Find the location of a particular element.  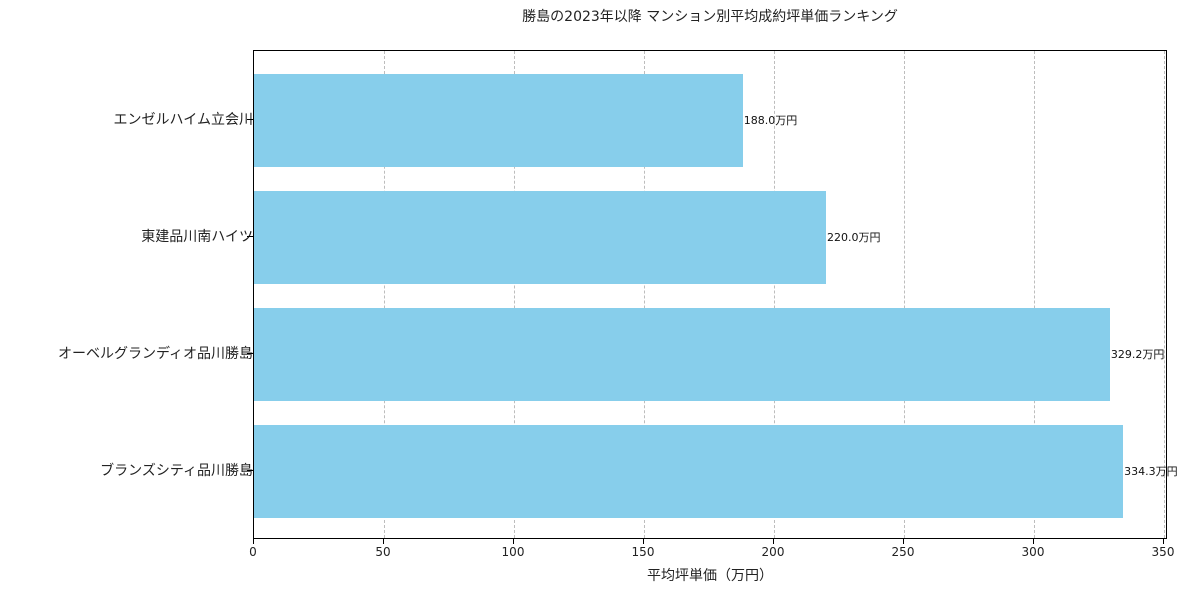

bar-value-label: 188.0万円 is located at coordinates (770, 120).